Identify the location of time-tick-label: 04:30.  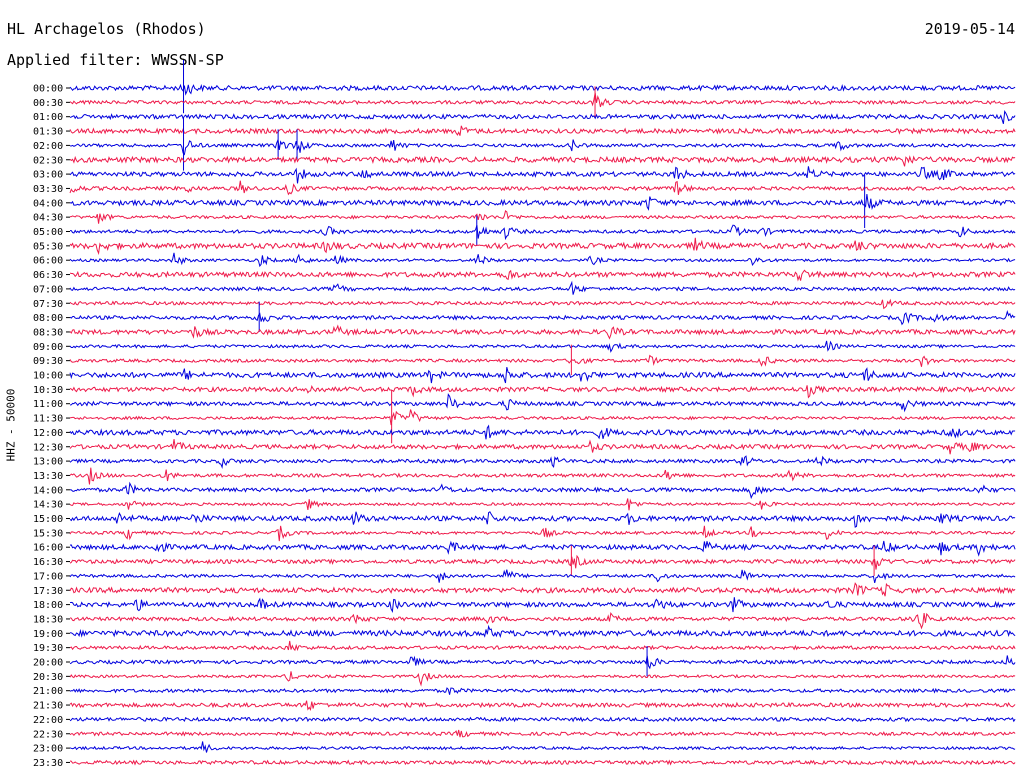
(48, 218).